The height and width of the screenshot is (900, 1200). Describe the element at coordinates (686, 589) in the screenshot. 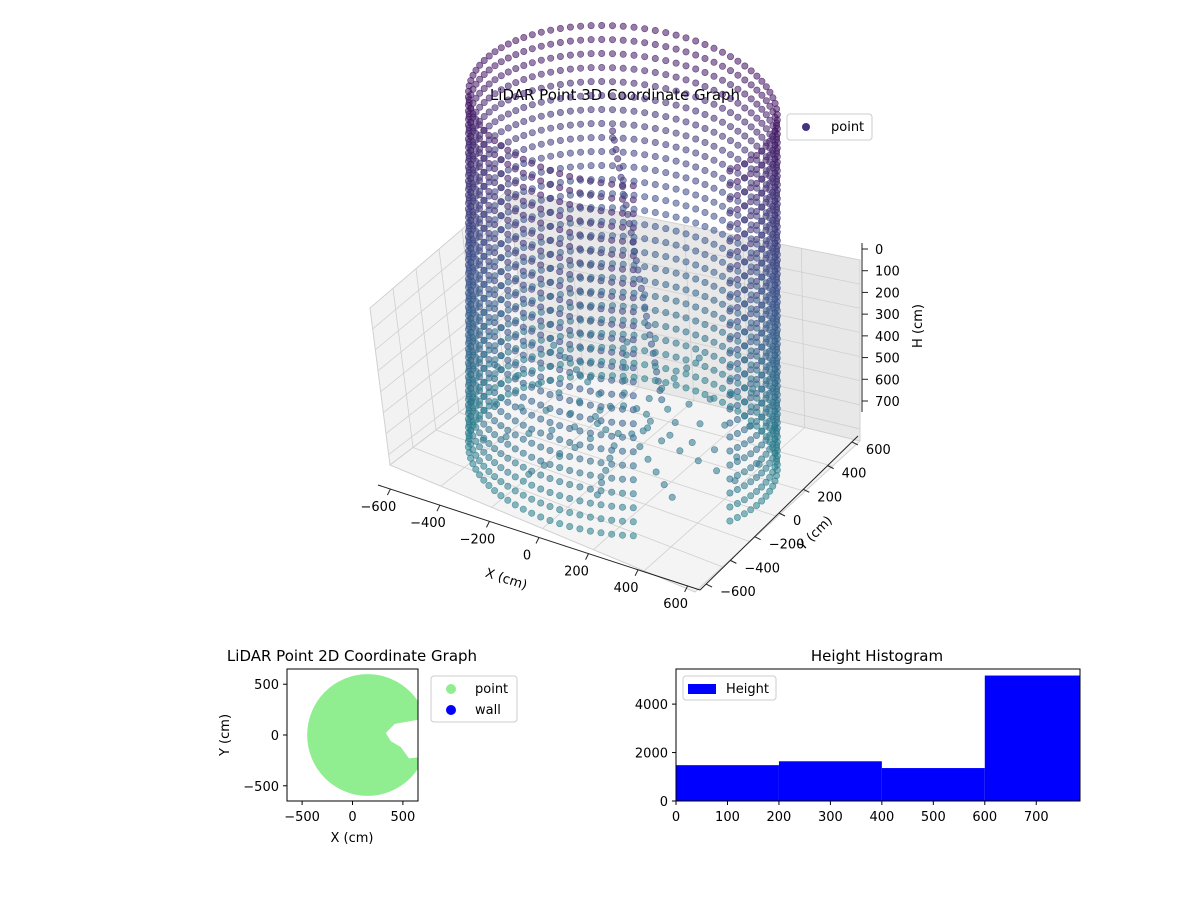

I see `x-tick` at that location.